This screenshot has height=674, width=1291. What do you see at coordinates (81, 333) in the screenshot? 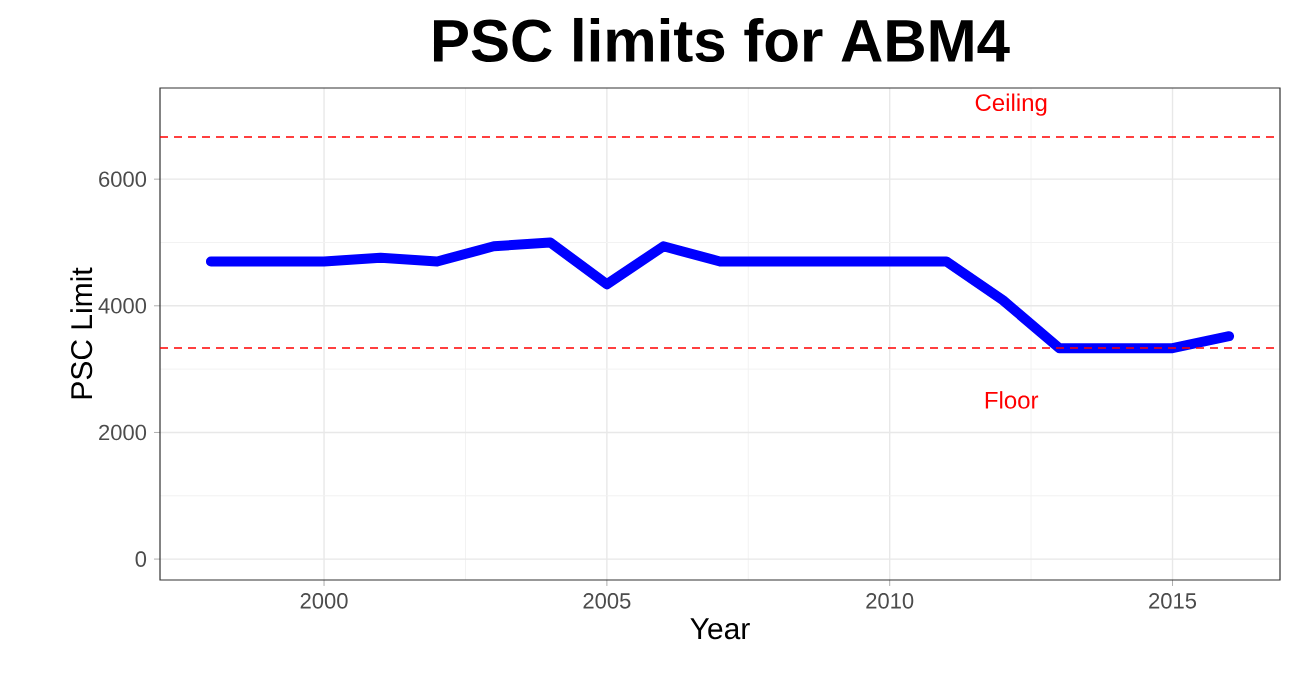
I see `y-axis-title: PSC Limit` at bounding box center [81, 333].